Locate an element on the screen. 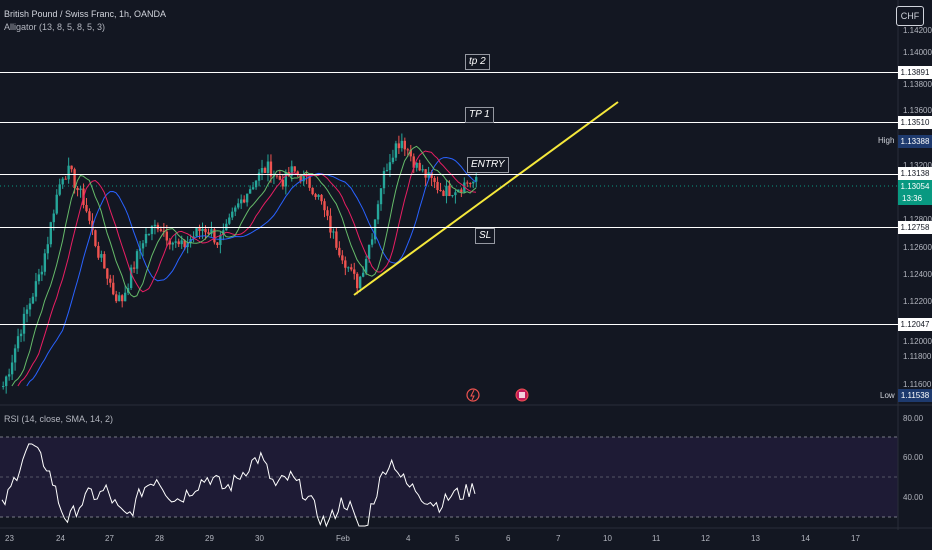  price-tick: 1.14000 is located at coordinates (917, 52).